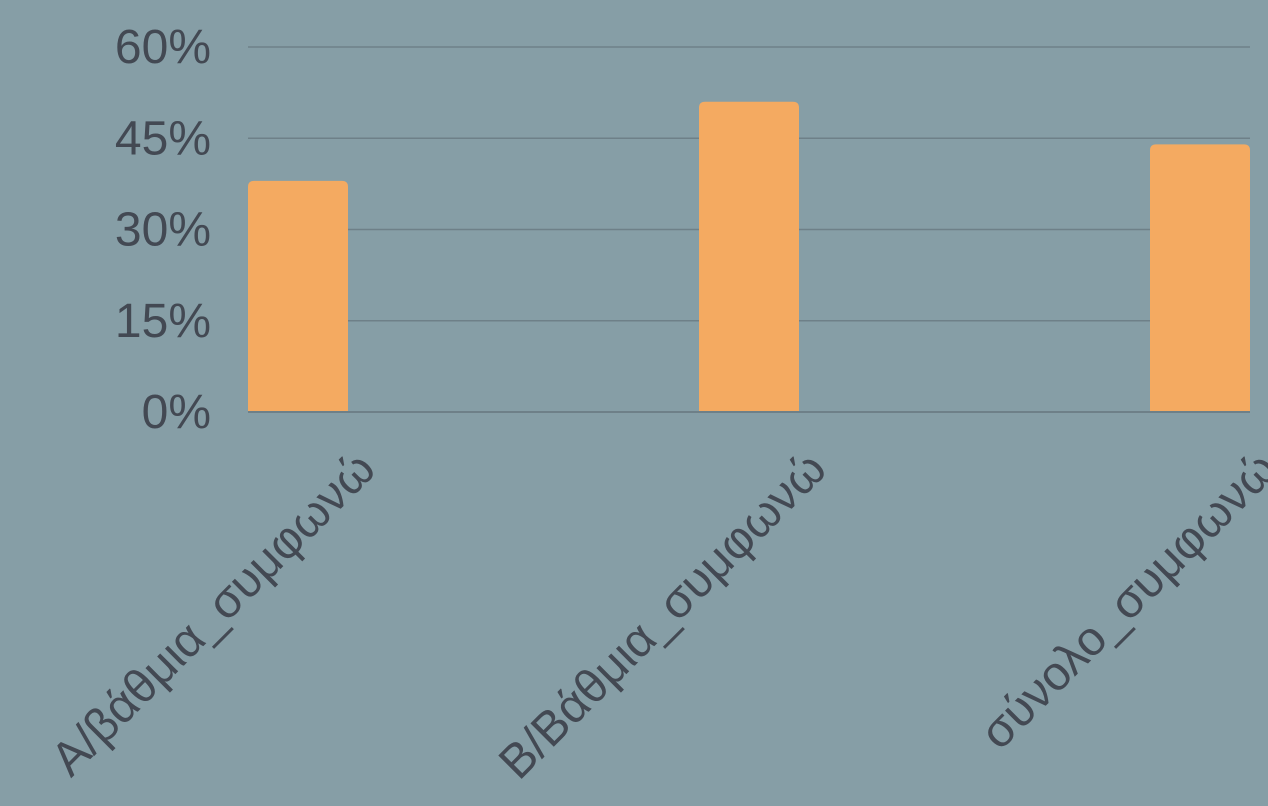 The height and width of the screenshot is (806, 1268). What do you see at coordinates (163, 138) in the screenshot?
I see `y-tick-label: 45%` at bounding box center [163, 138].